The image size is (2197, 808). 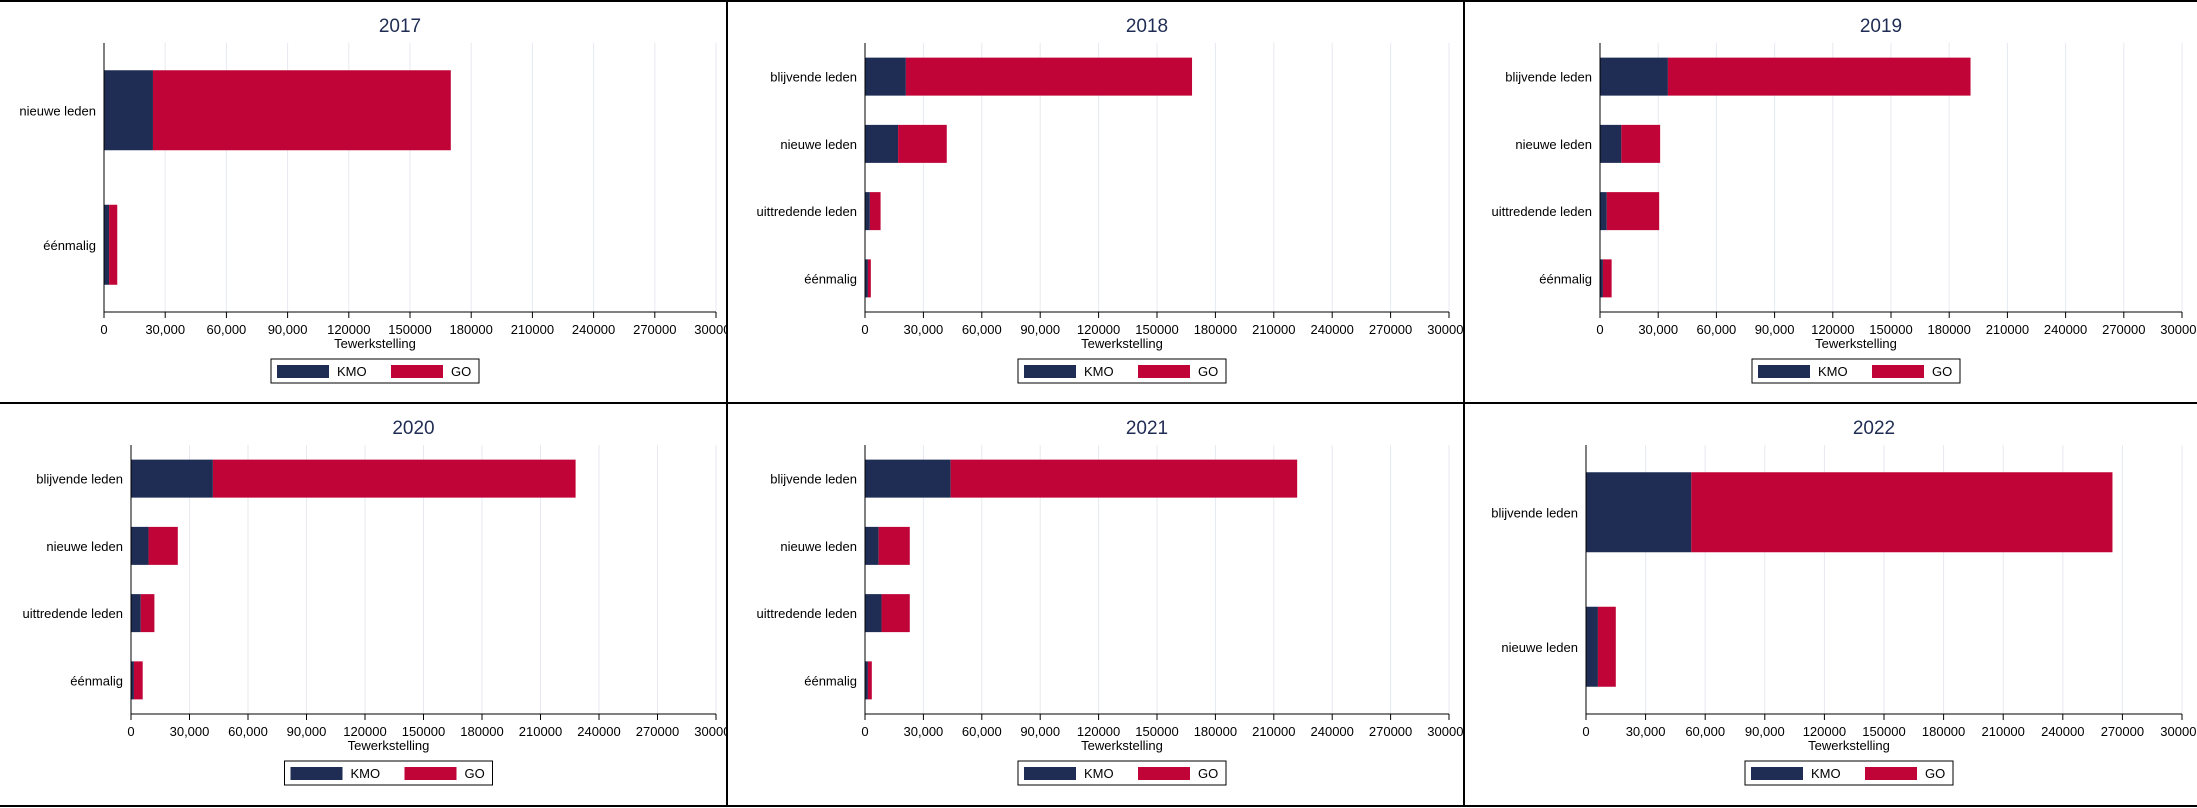 What do you see at coordinates (1147, 26) in the screenshot?
I see `chart-title: 2018` at bounding box center [1147, 26].